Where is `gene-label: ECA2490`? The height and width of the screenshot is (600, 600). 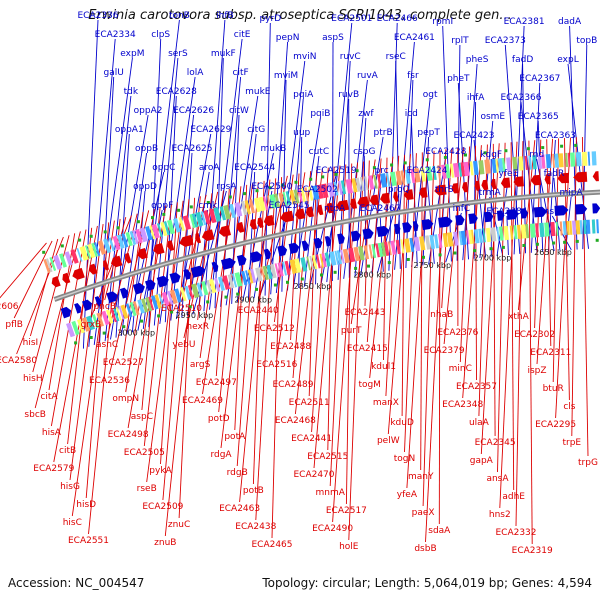
gene-label: ECA2490 is located at coordinates (332, 529).